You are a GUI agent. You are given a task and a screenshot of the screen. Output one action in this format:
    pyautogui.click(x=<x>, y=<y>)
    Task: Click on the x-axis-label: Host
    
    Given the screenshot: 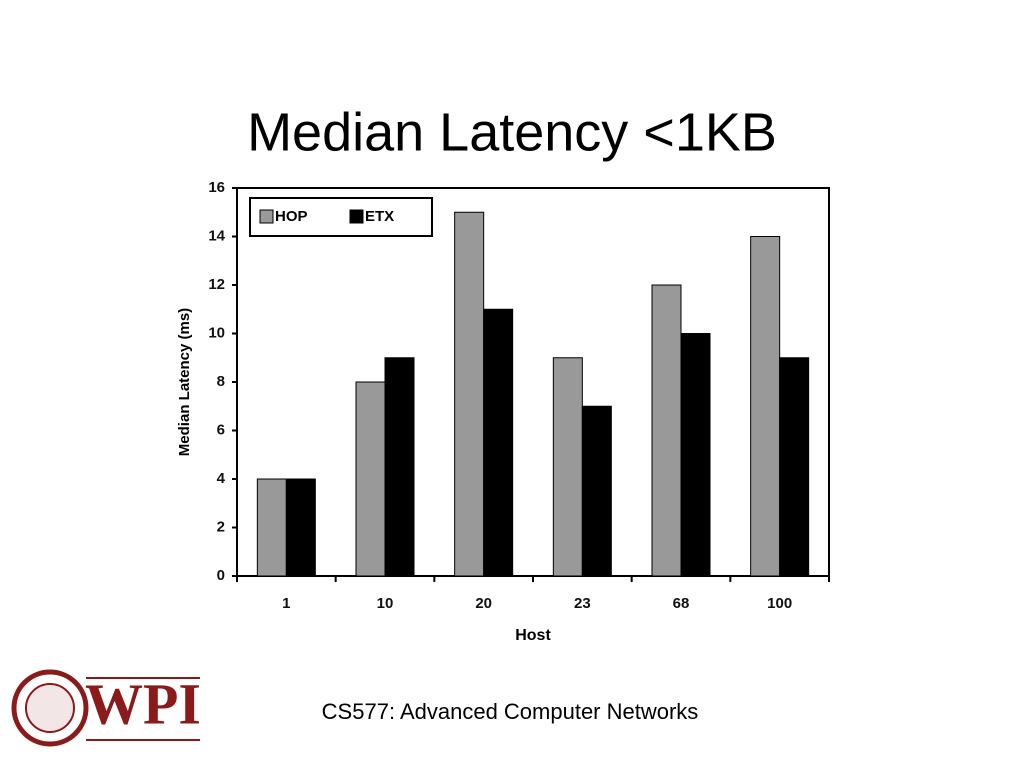 What is the action you would take?
    pyautogui.click(x=533, y=635)
    